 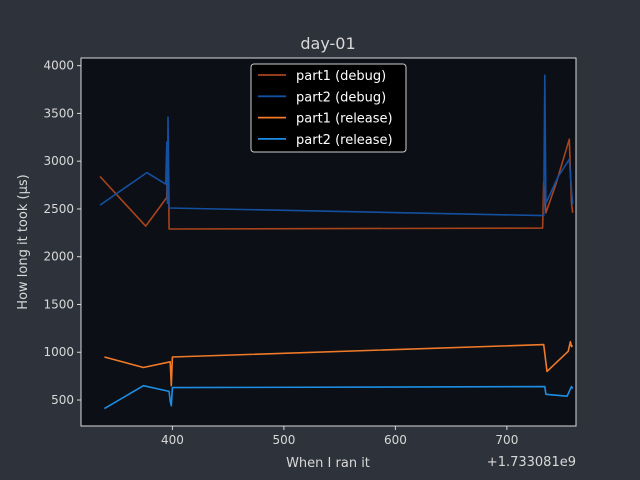 I want to click on y-tick-label: 3000, so click(x=58, y=161).